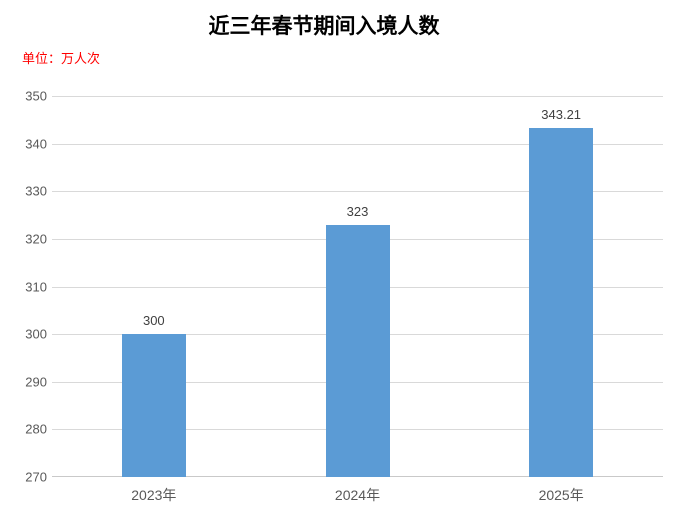  Describe the element at coordinates (36, 382) in the screenshot. I see `y-tick-label-290: 290` at that location.